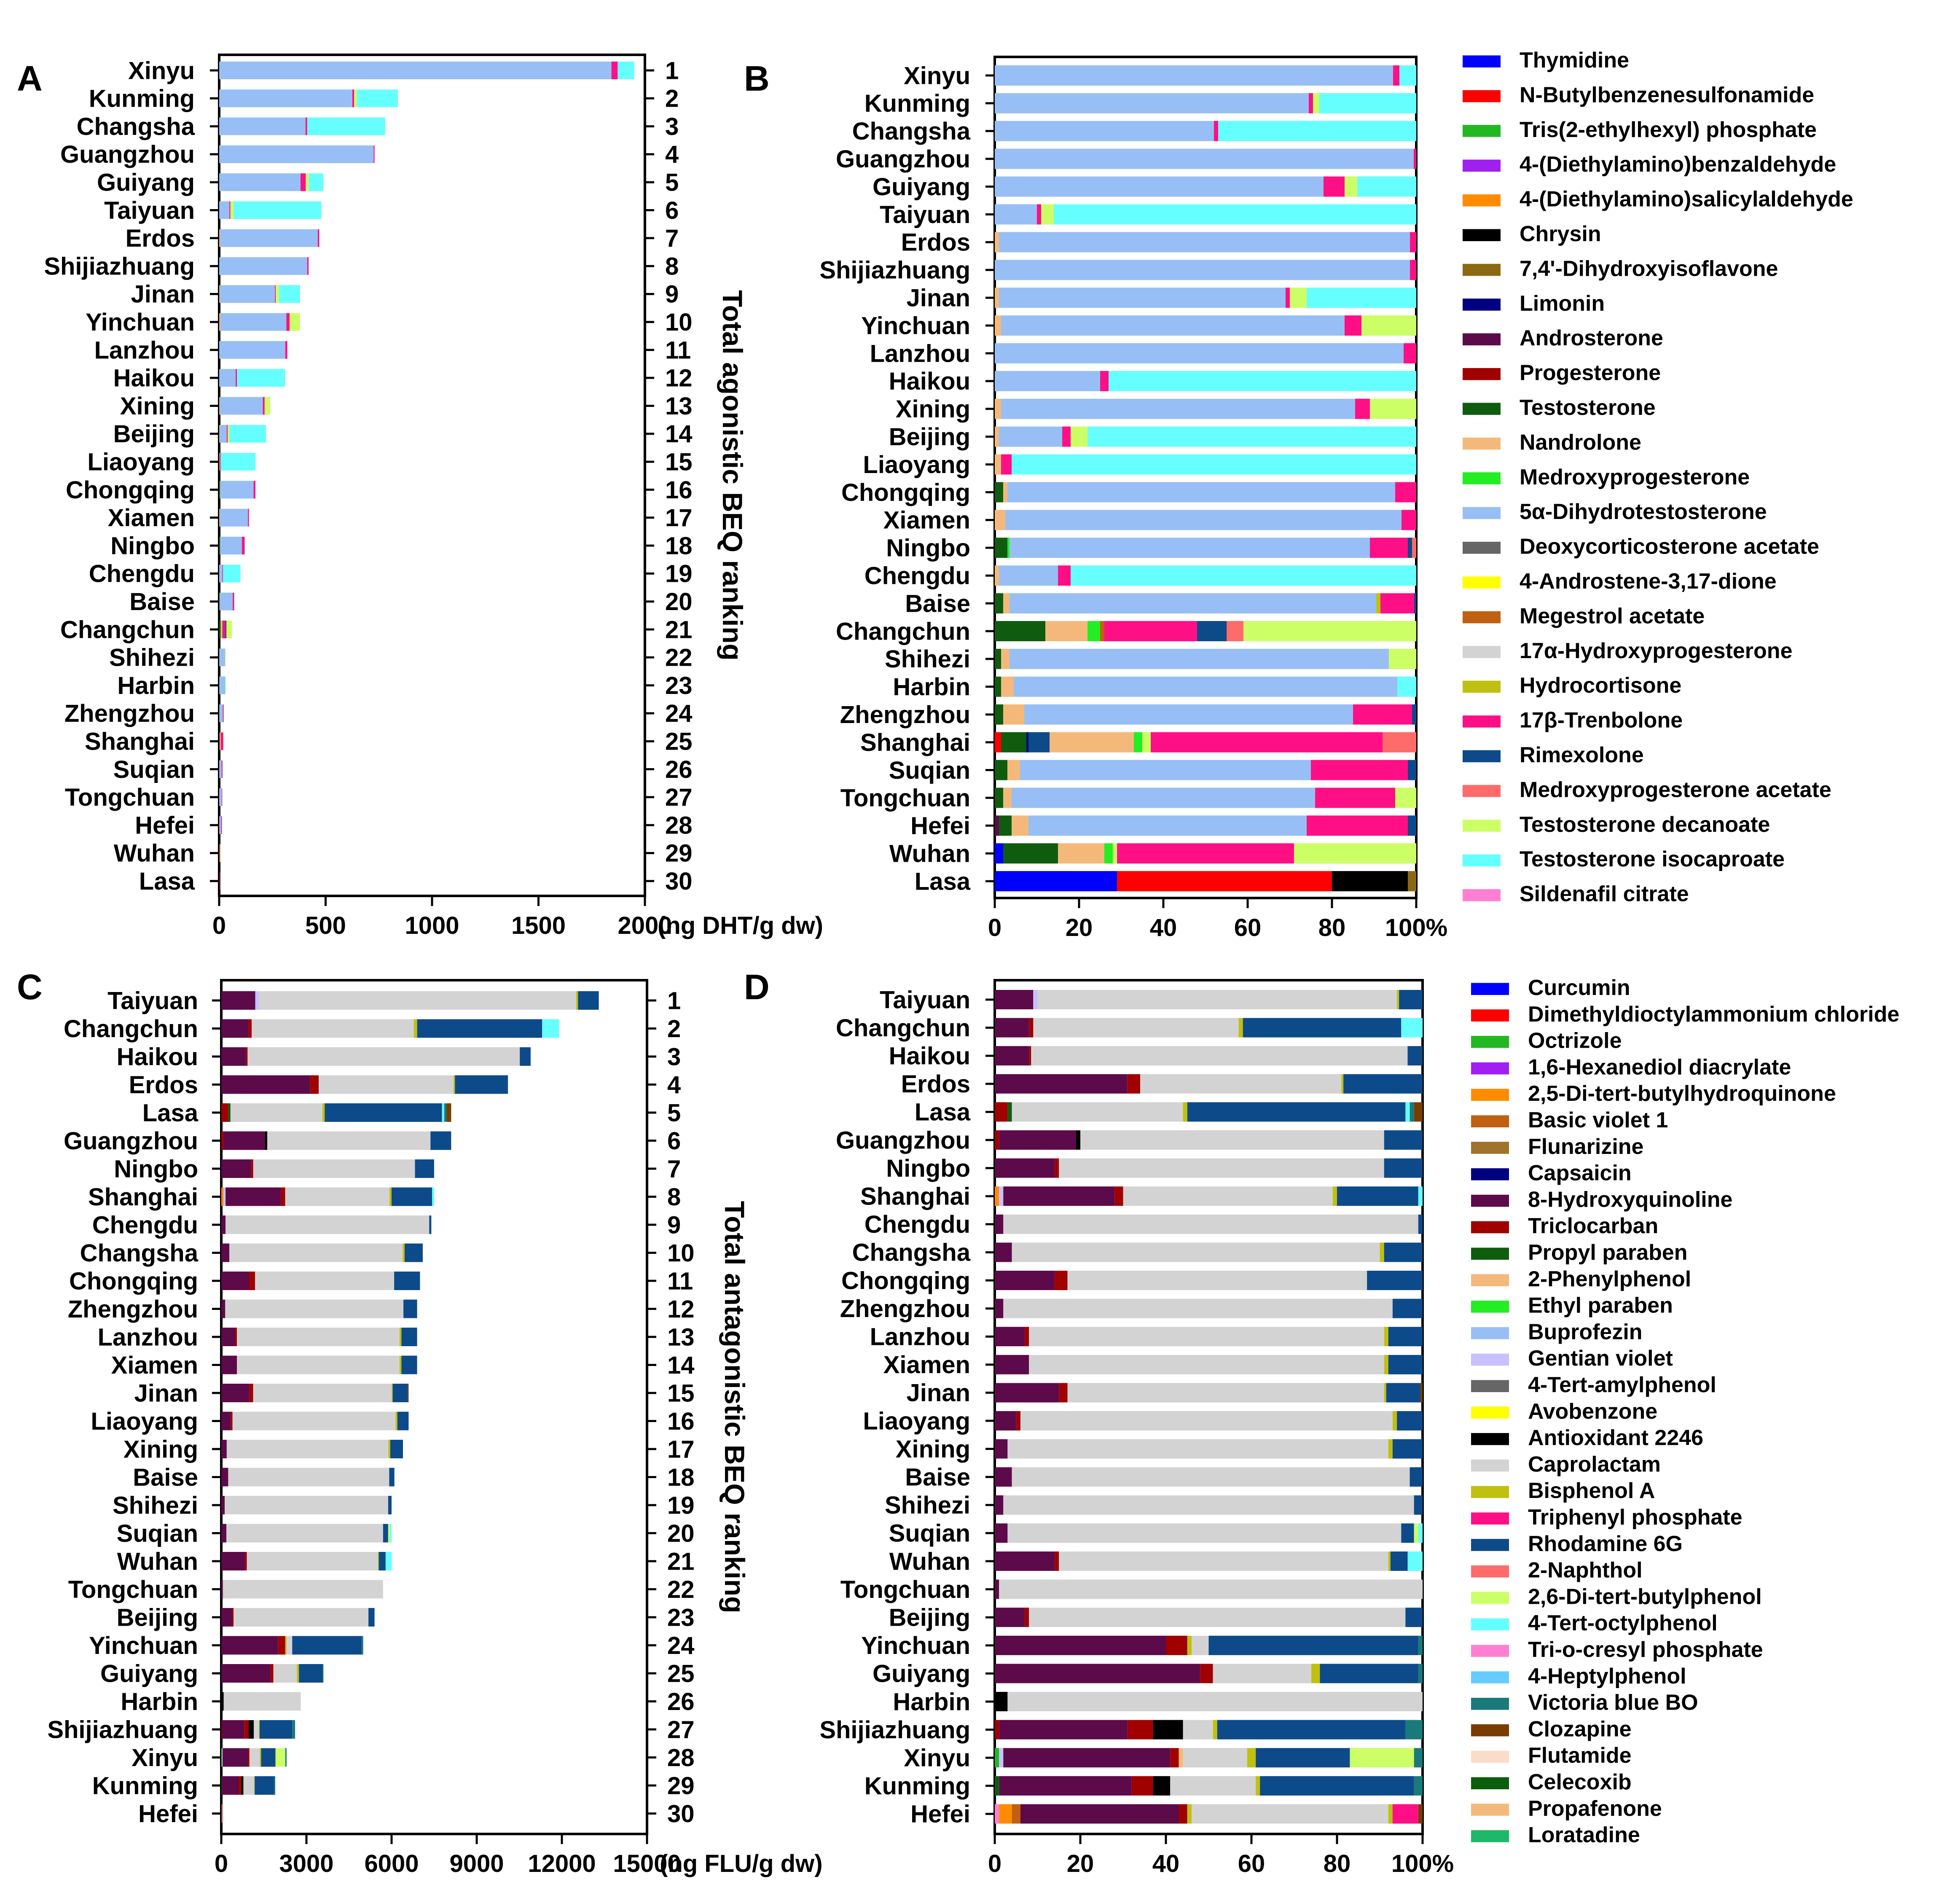  What do you see at coordinates (681, 1645) in the screenshot?
I see `panel-c-rank-label: 24` at bounding box center [681, 1645].